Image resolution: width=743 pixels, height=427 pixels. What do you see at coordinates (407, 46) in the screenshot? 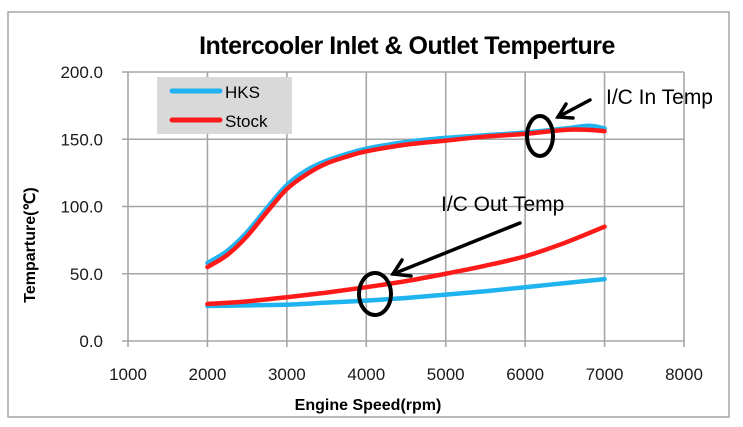
I see `chart-title: Intercooler Inlet & Outlet Temperture` at bounding box center [407, 46].